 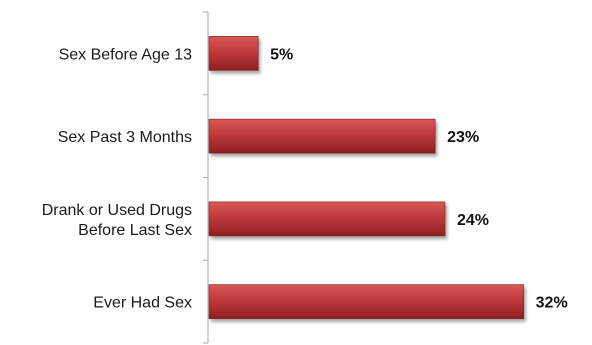 I want to click on value-label: 5%, so click(x=281, y=54).